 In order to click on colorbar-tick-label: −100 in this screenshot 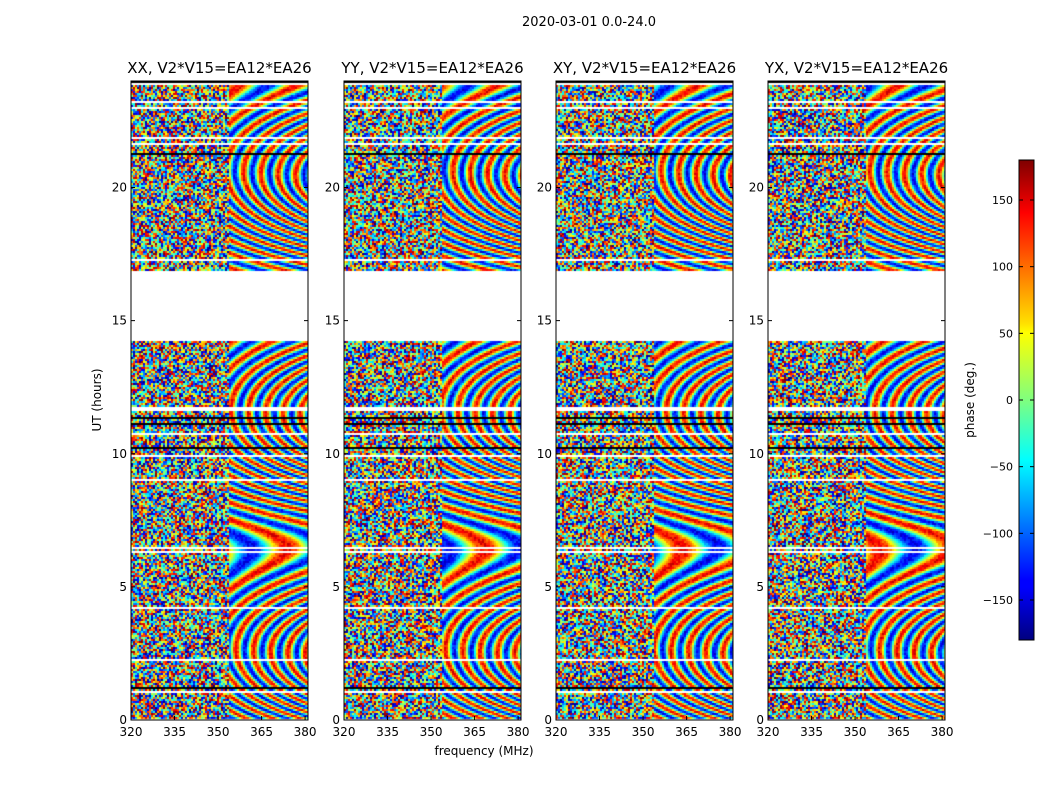, I will do `click(998, 533)`.